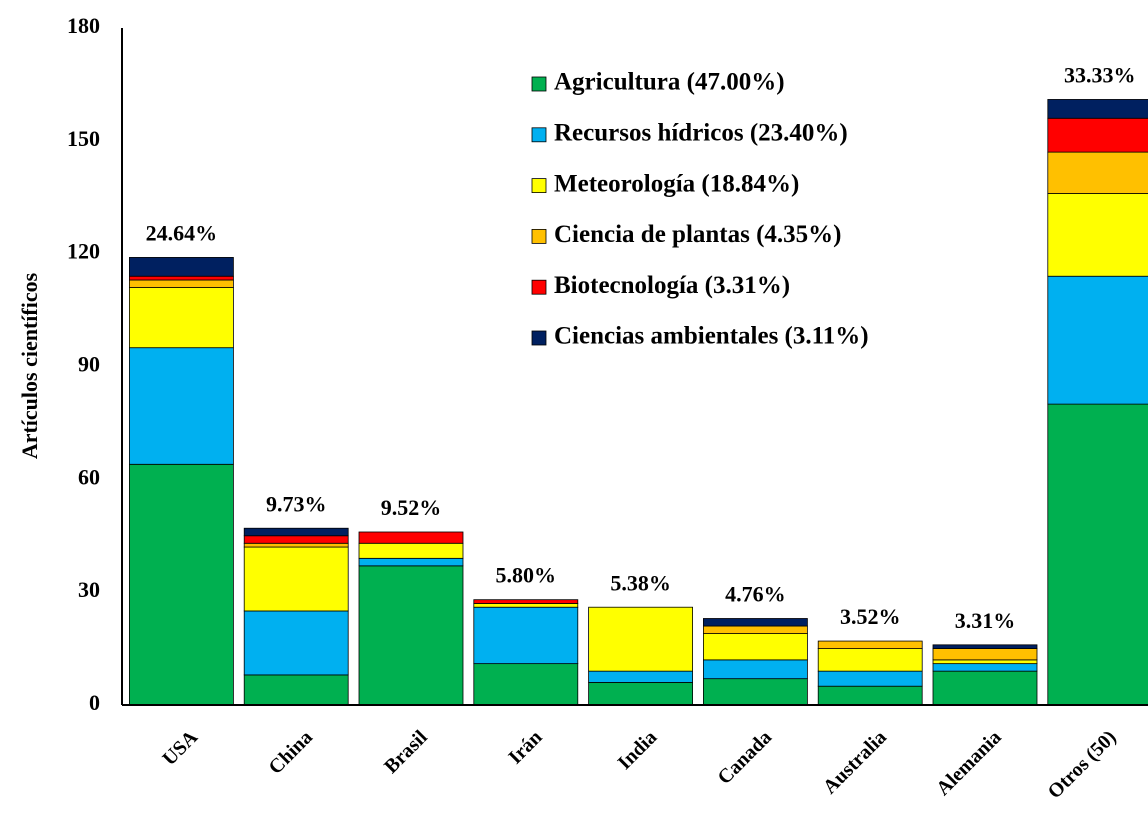 Image resolution: width=1148 pixels, height=832 pixels. Describe the element at coordinates (755, 594) in the screenshot. I see `bar-label: 4.76%` at that location.